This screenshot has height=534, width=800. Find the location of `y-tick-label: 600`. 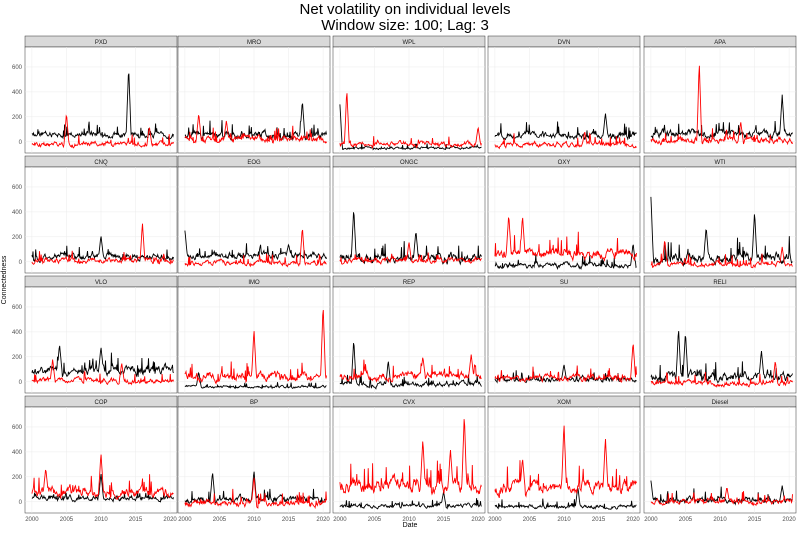

y-tick-label: 600 is located at coordinates (17, 308).